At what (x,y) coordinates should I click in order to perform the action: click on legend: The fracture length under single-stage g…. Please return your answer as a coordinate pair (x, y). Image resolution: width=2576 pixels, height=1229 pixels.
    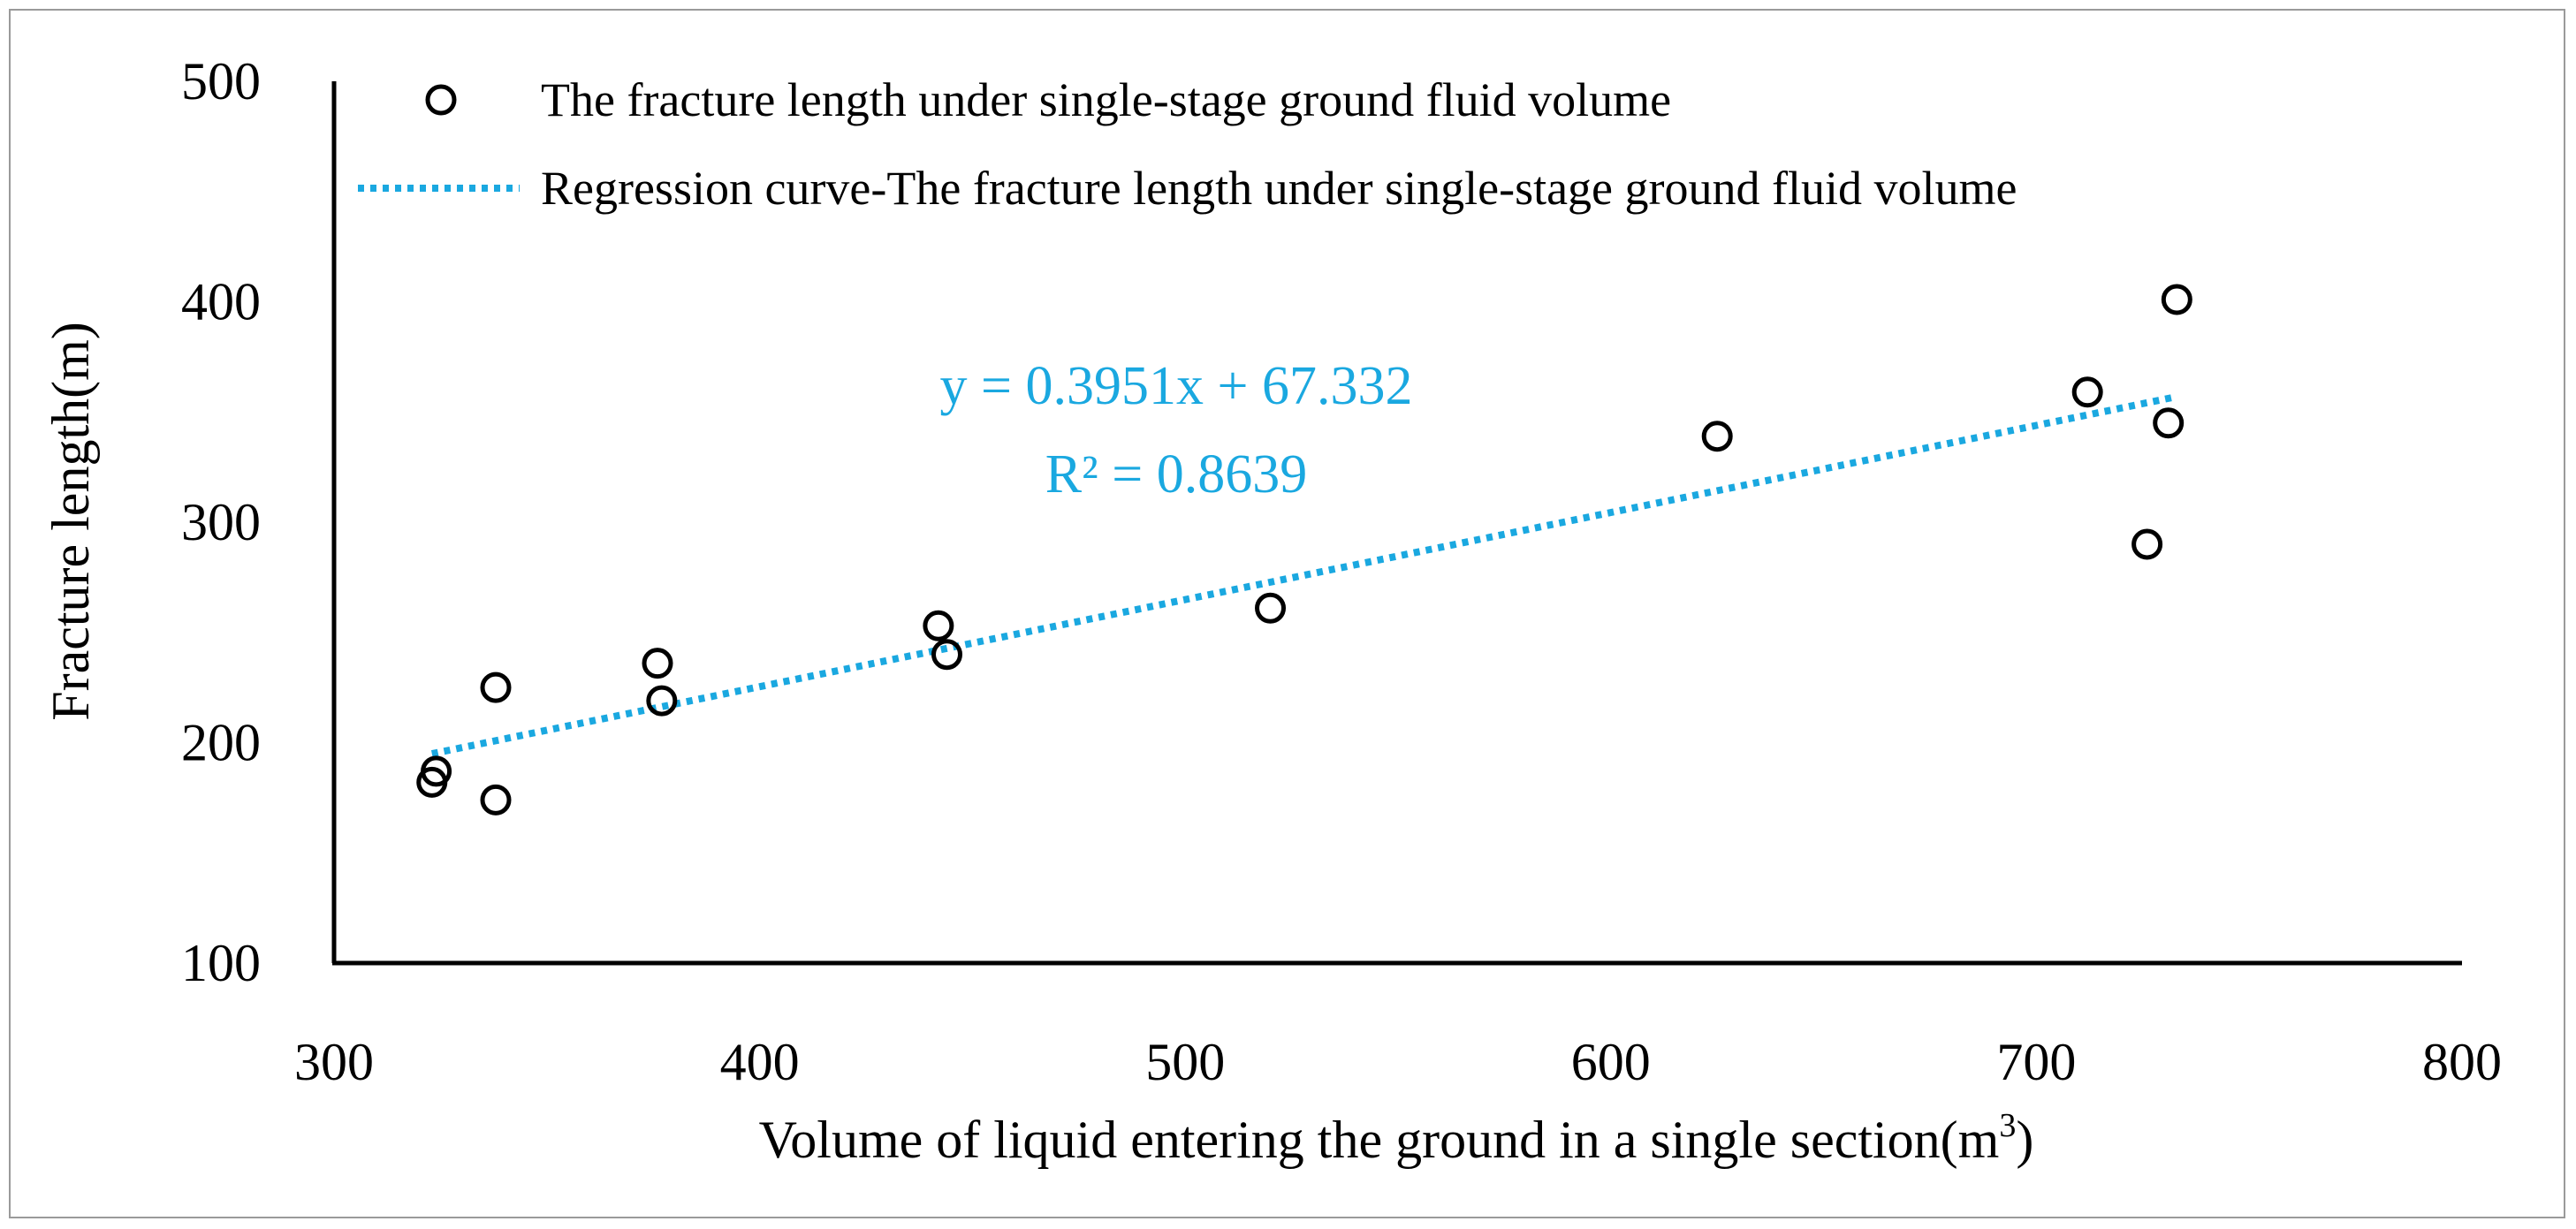
    Looking at the image, I should click on (1187, 144).